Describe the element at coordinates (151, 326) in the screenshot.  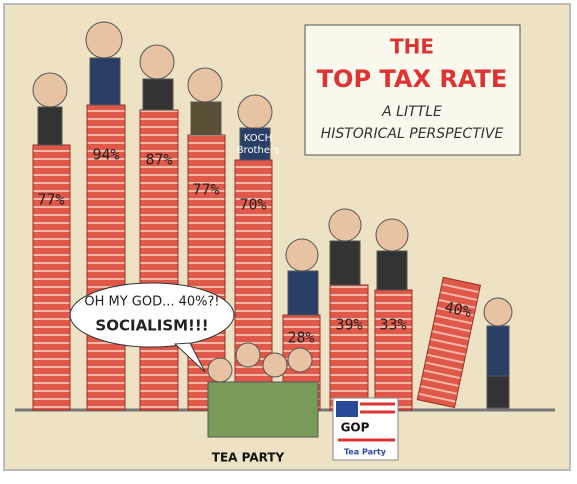
I see `speech-text: SOCIALISM!!!` at that location.